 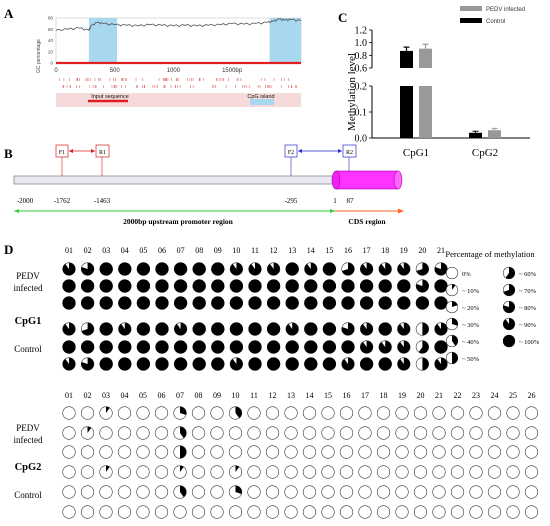 What do you see at coordinates (513, 433) in the screenshot?
I see `cpg2-r2-c25` at bounding box center [513, 433].